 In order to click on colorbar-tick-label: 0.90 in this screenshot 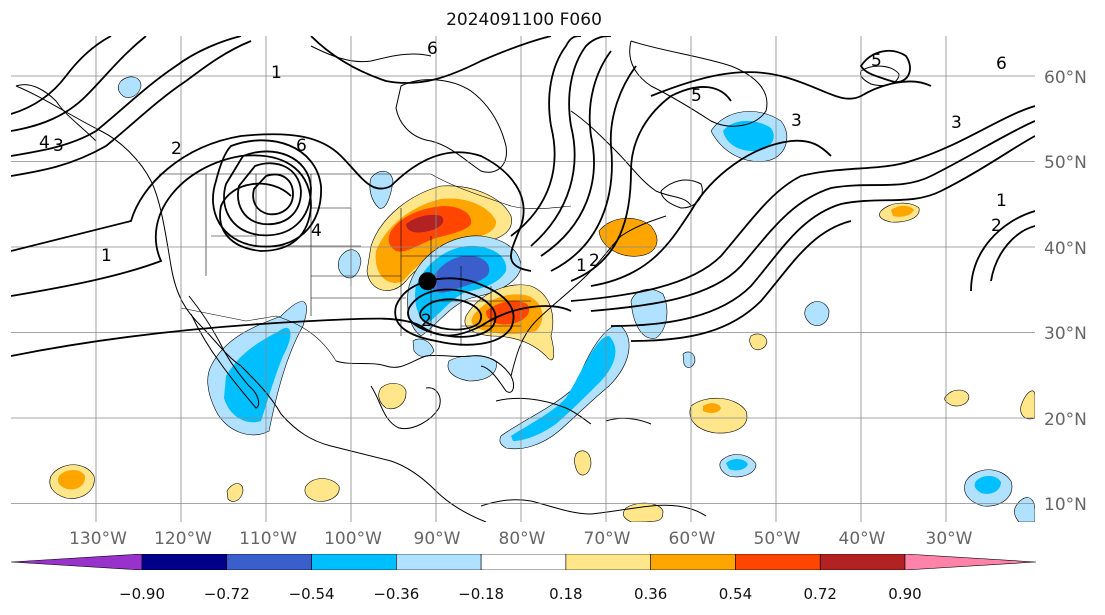, I will do `click(905, 594)`.